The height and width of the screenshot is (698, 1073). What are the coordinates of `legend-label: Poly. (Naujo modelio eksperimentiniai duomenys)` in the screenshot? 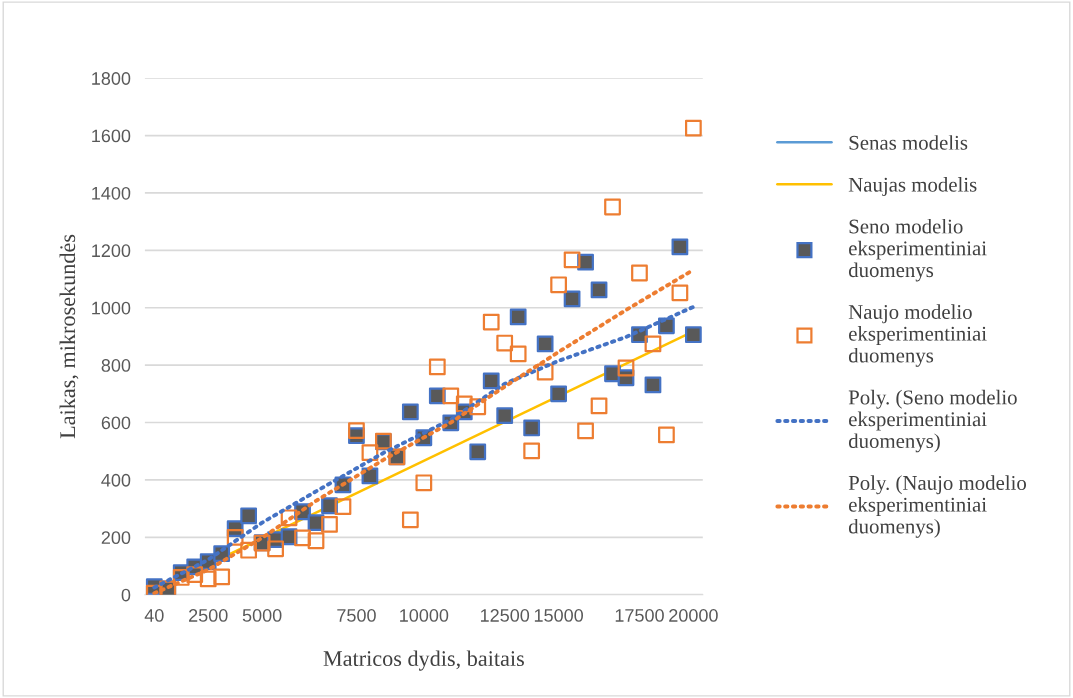 It's located at (937, 506).